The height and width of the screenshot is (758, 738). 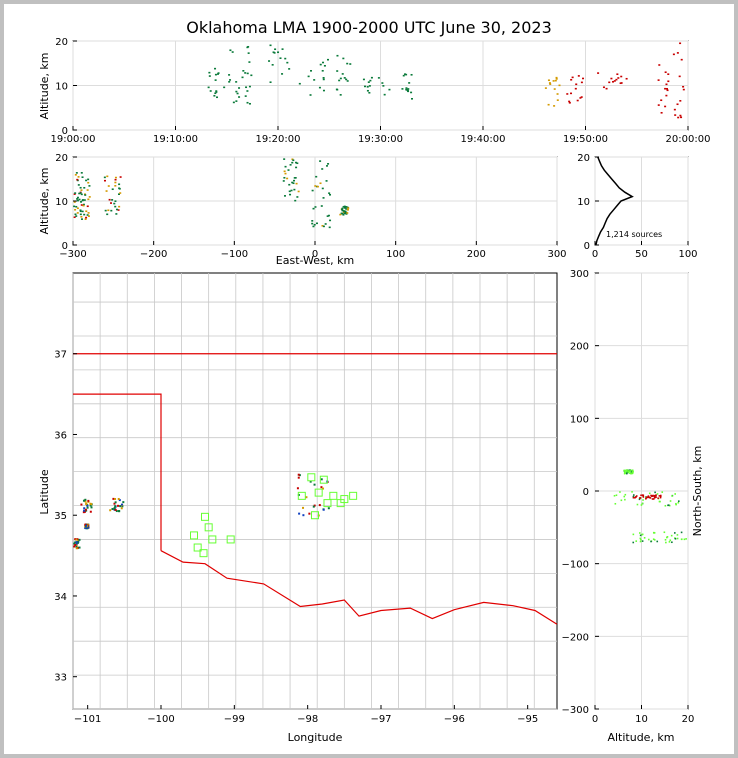 What do you see at coordinates (315, 260) in the screenshot?
I see `ew-height-xlabel: East-West, km` at bounding box center [315, 260].